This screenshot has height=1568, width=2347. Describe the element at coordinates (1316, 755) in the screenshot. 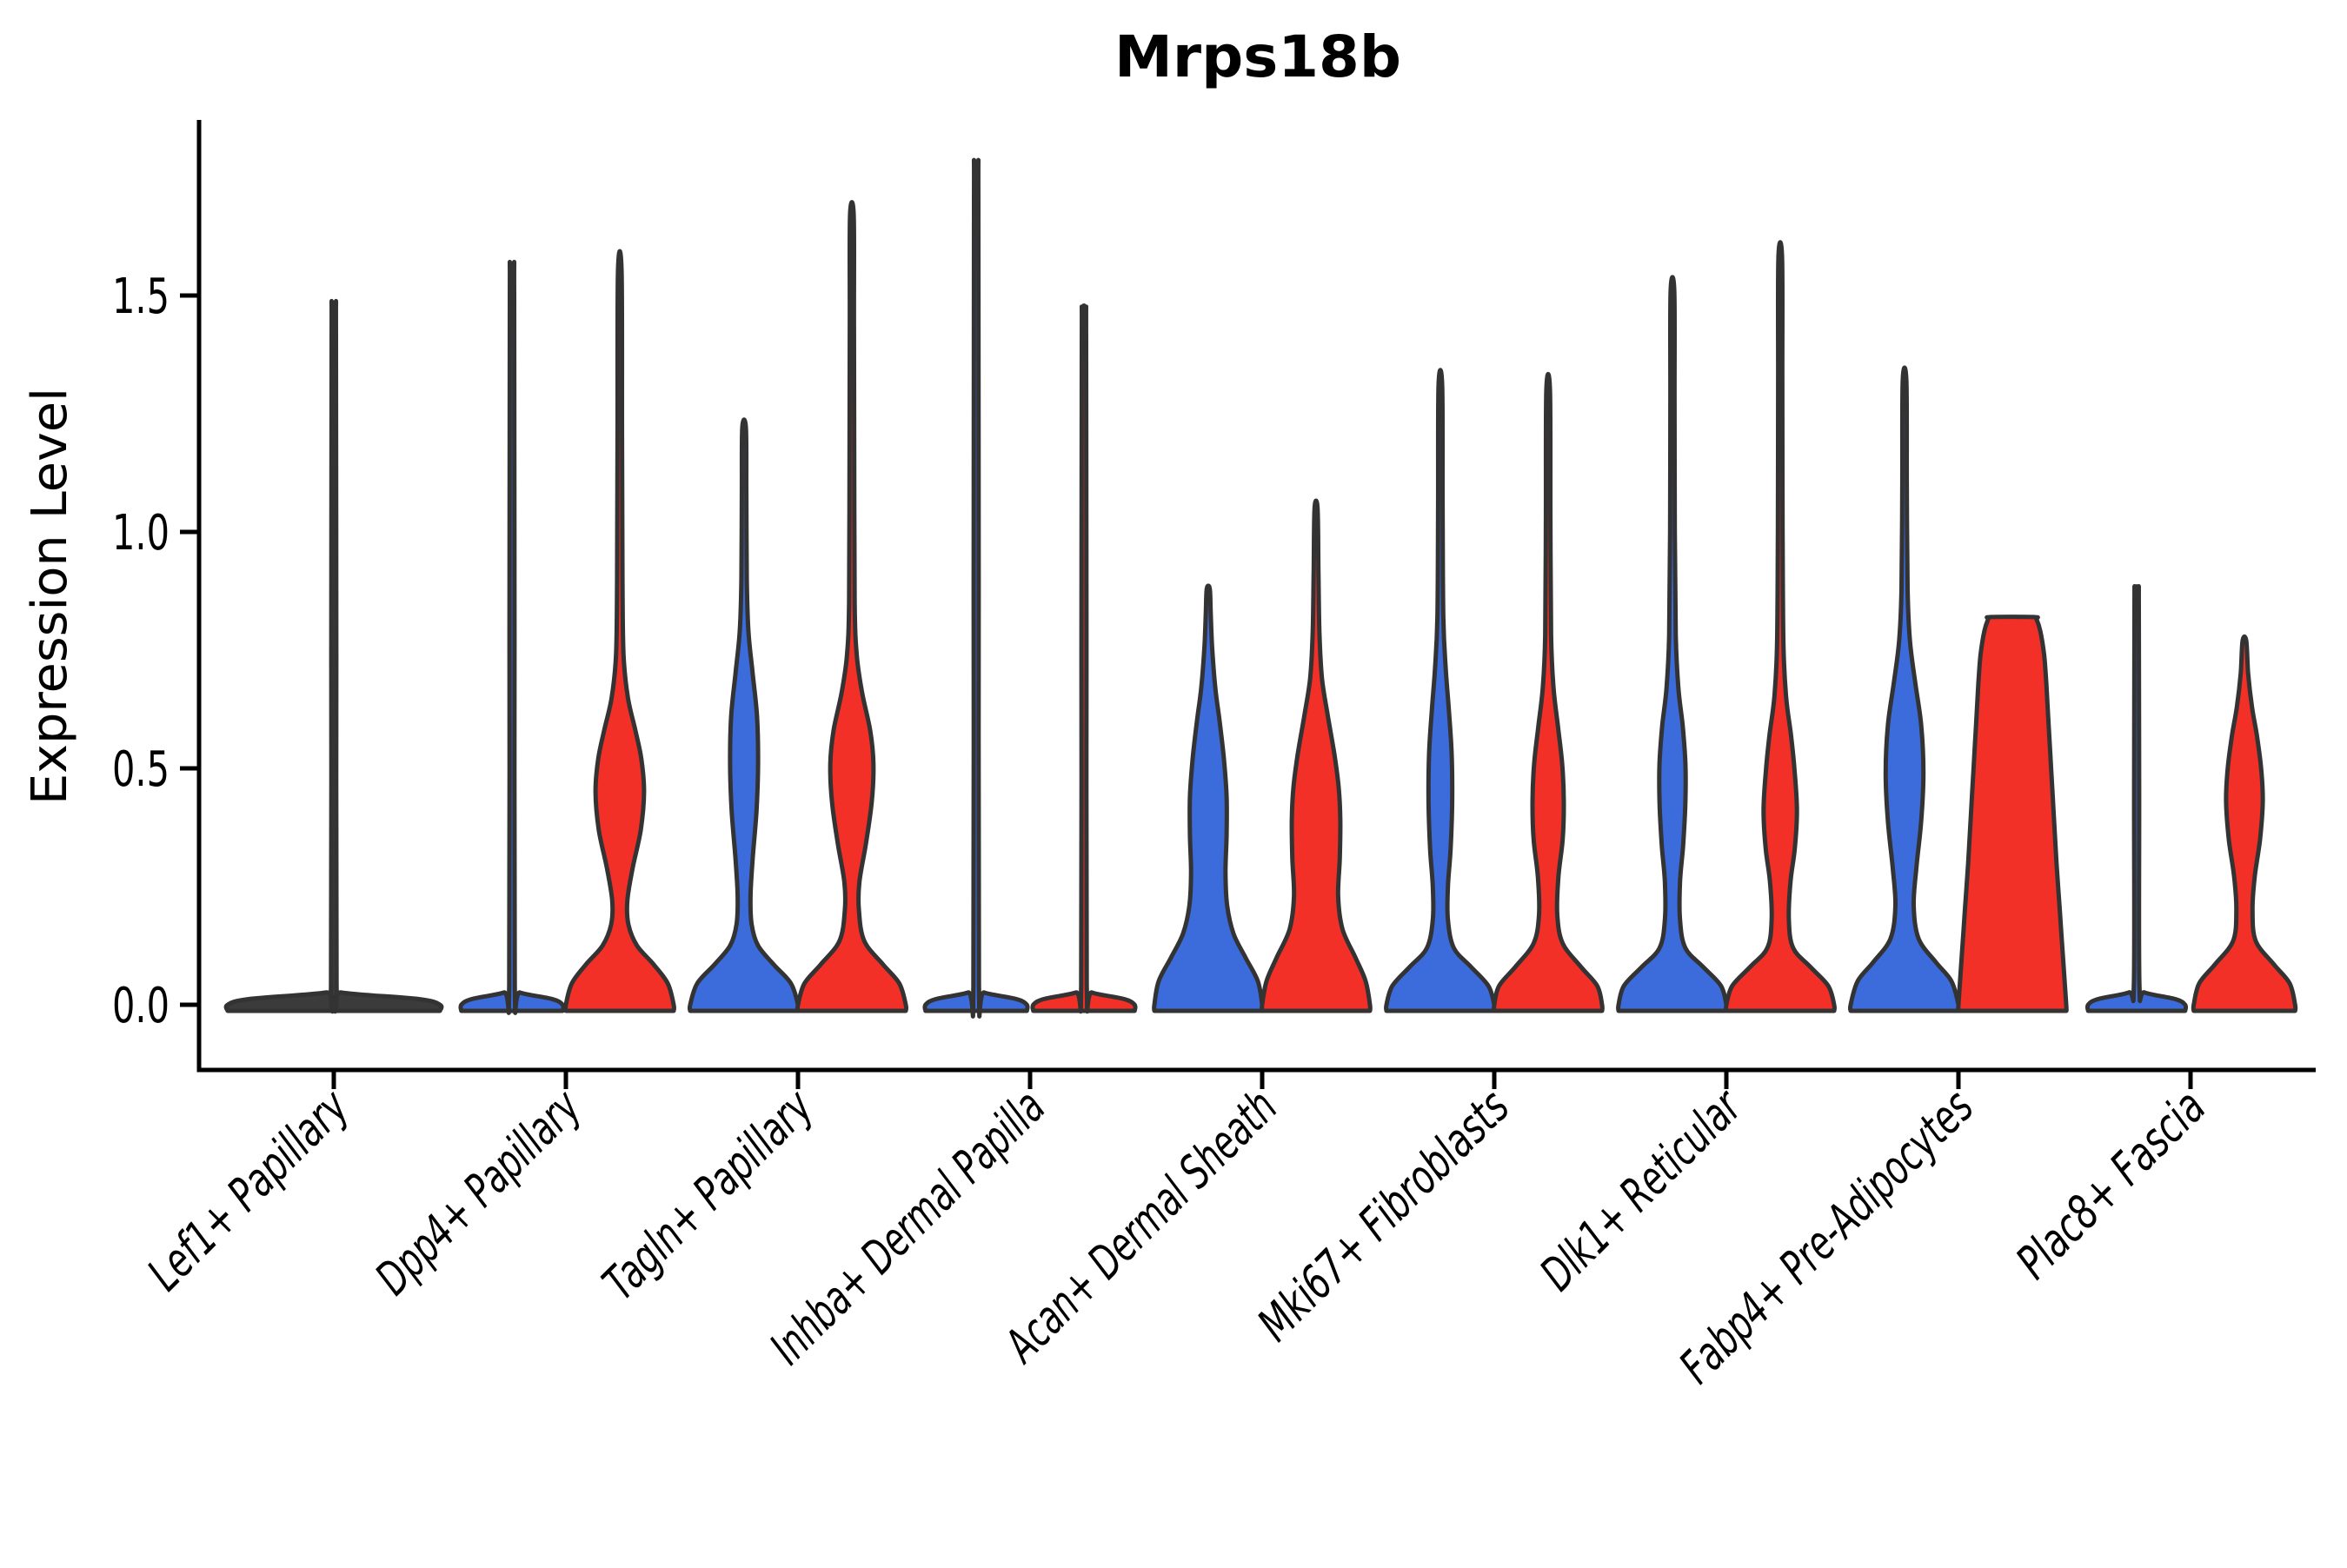

I see `violin-acan-red` at that location.